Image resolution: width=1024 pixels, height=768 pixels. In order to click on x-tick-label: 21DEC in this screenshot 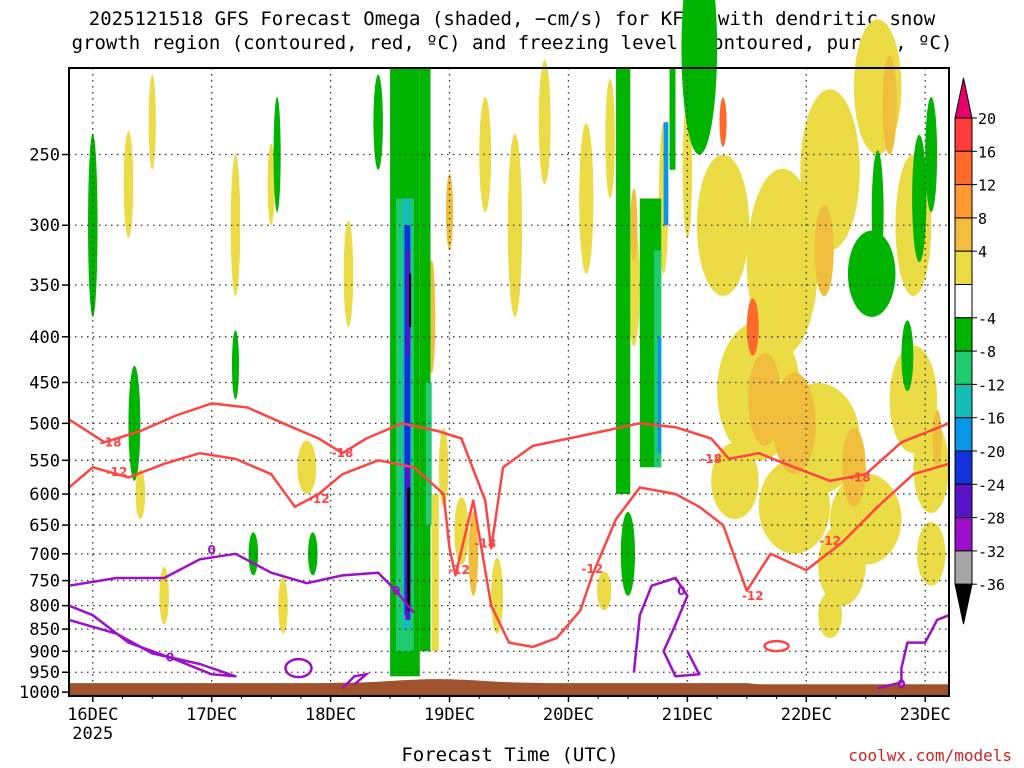, I will do `click(687, 715)`.